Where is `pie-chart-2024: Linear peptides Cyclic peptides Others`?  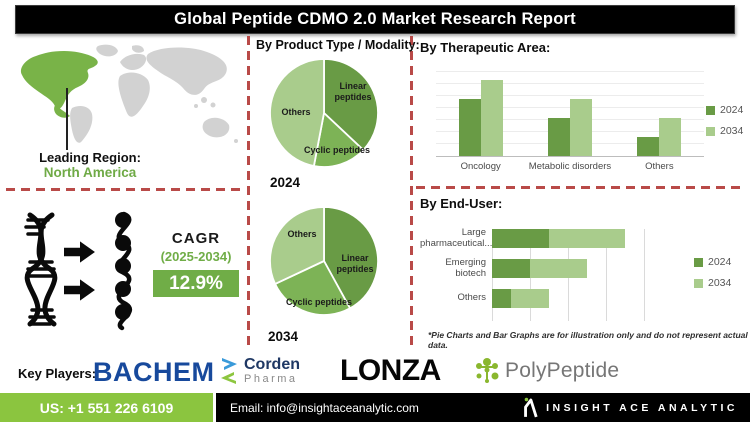 pie-chart-2024: Linear peptides Cyclic peptides Others is located at coordinates (324, 113).